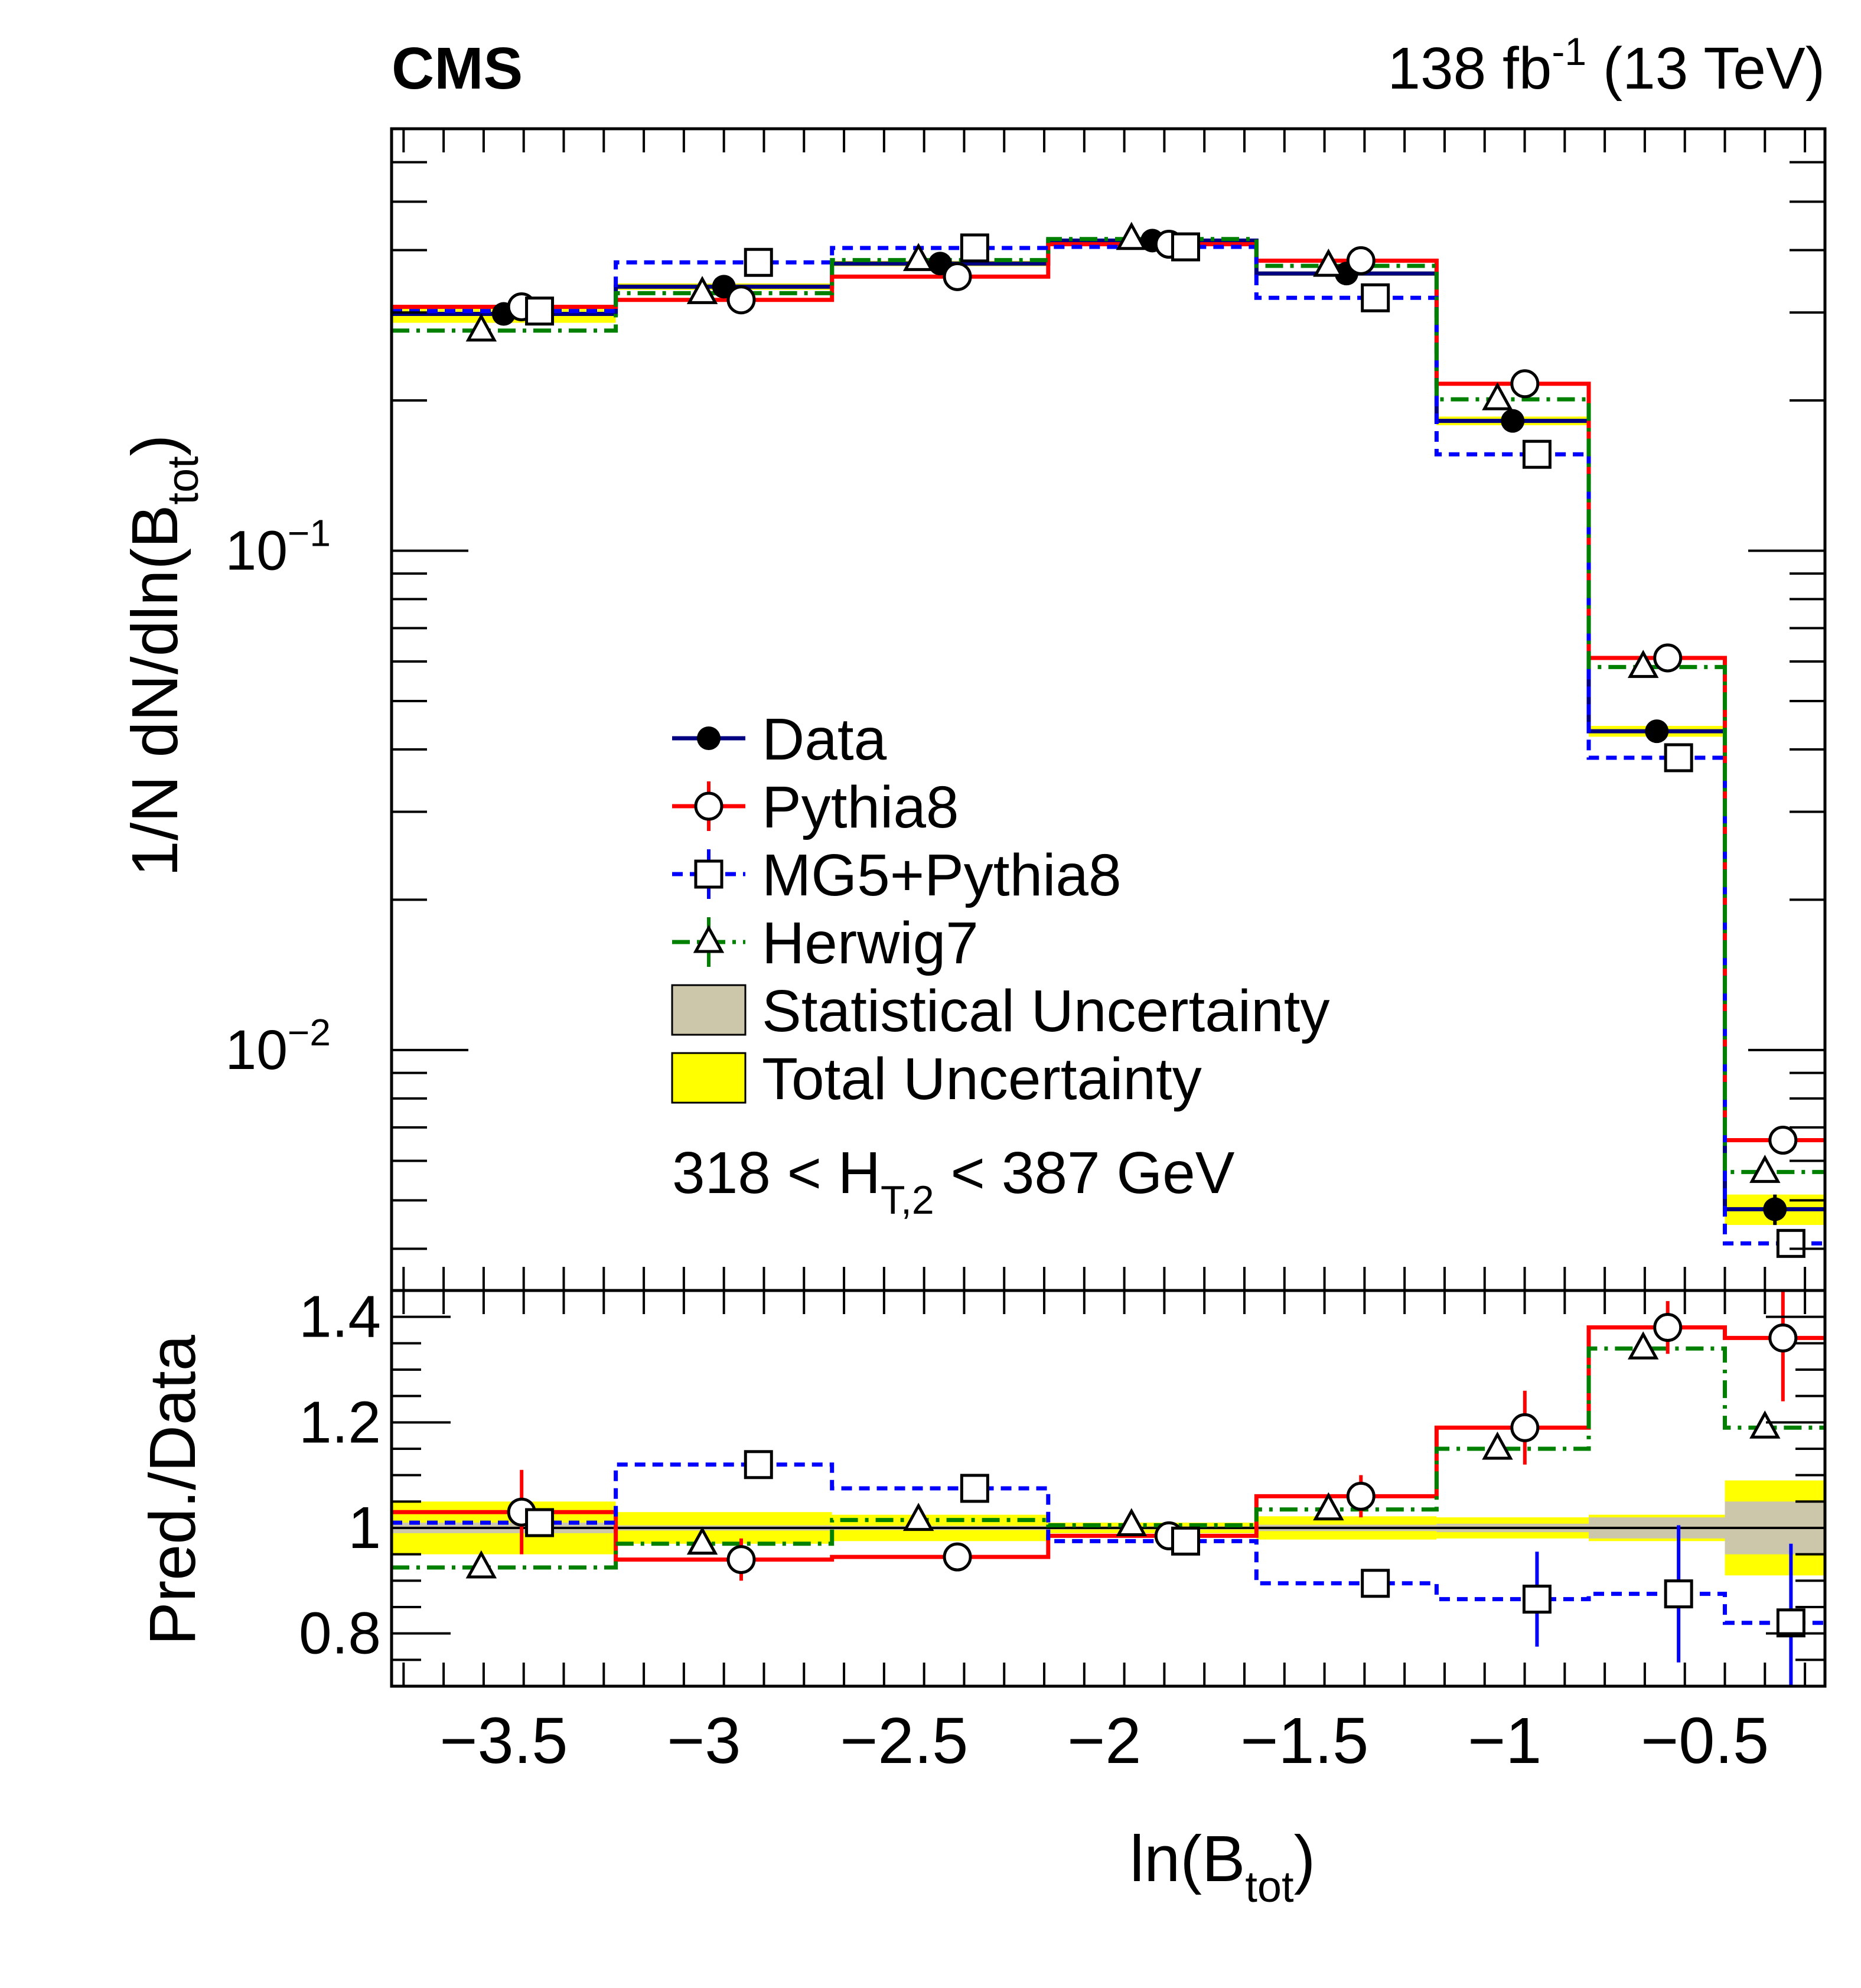 Image resolution: width=1861 pixels, height=1988 pixels. What do you see at coordinates (709, 939) in the screenshot?
I see `legend-marker-herwig7` at bounding box center [709, 939].